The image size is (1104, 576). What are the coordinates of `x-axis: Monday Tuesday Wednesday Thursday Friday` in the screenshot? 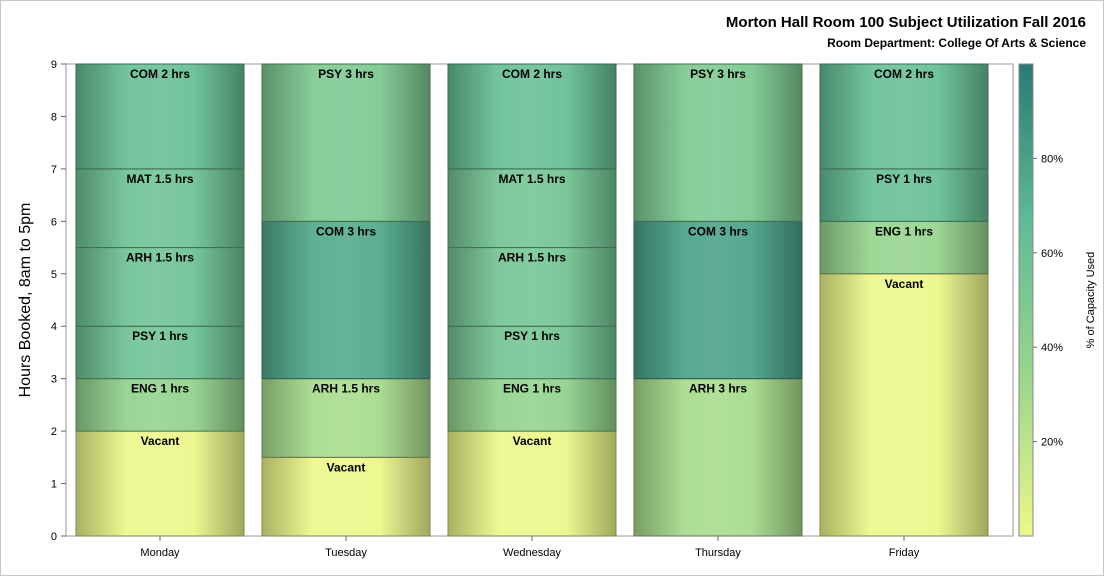 It's located at (530, 547).